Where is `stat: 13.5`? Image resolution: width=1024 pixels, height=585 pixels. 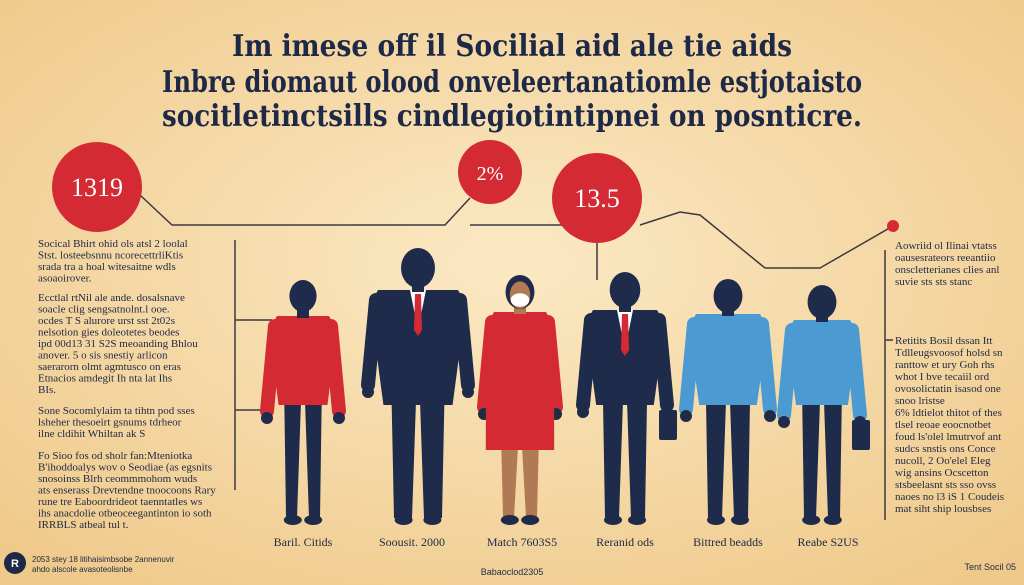 stat: 13.5 is located at coordinates (597, 198).